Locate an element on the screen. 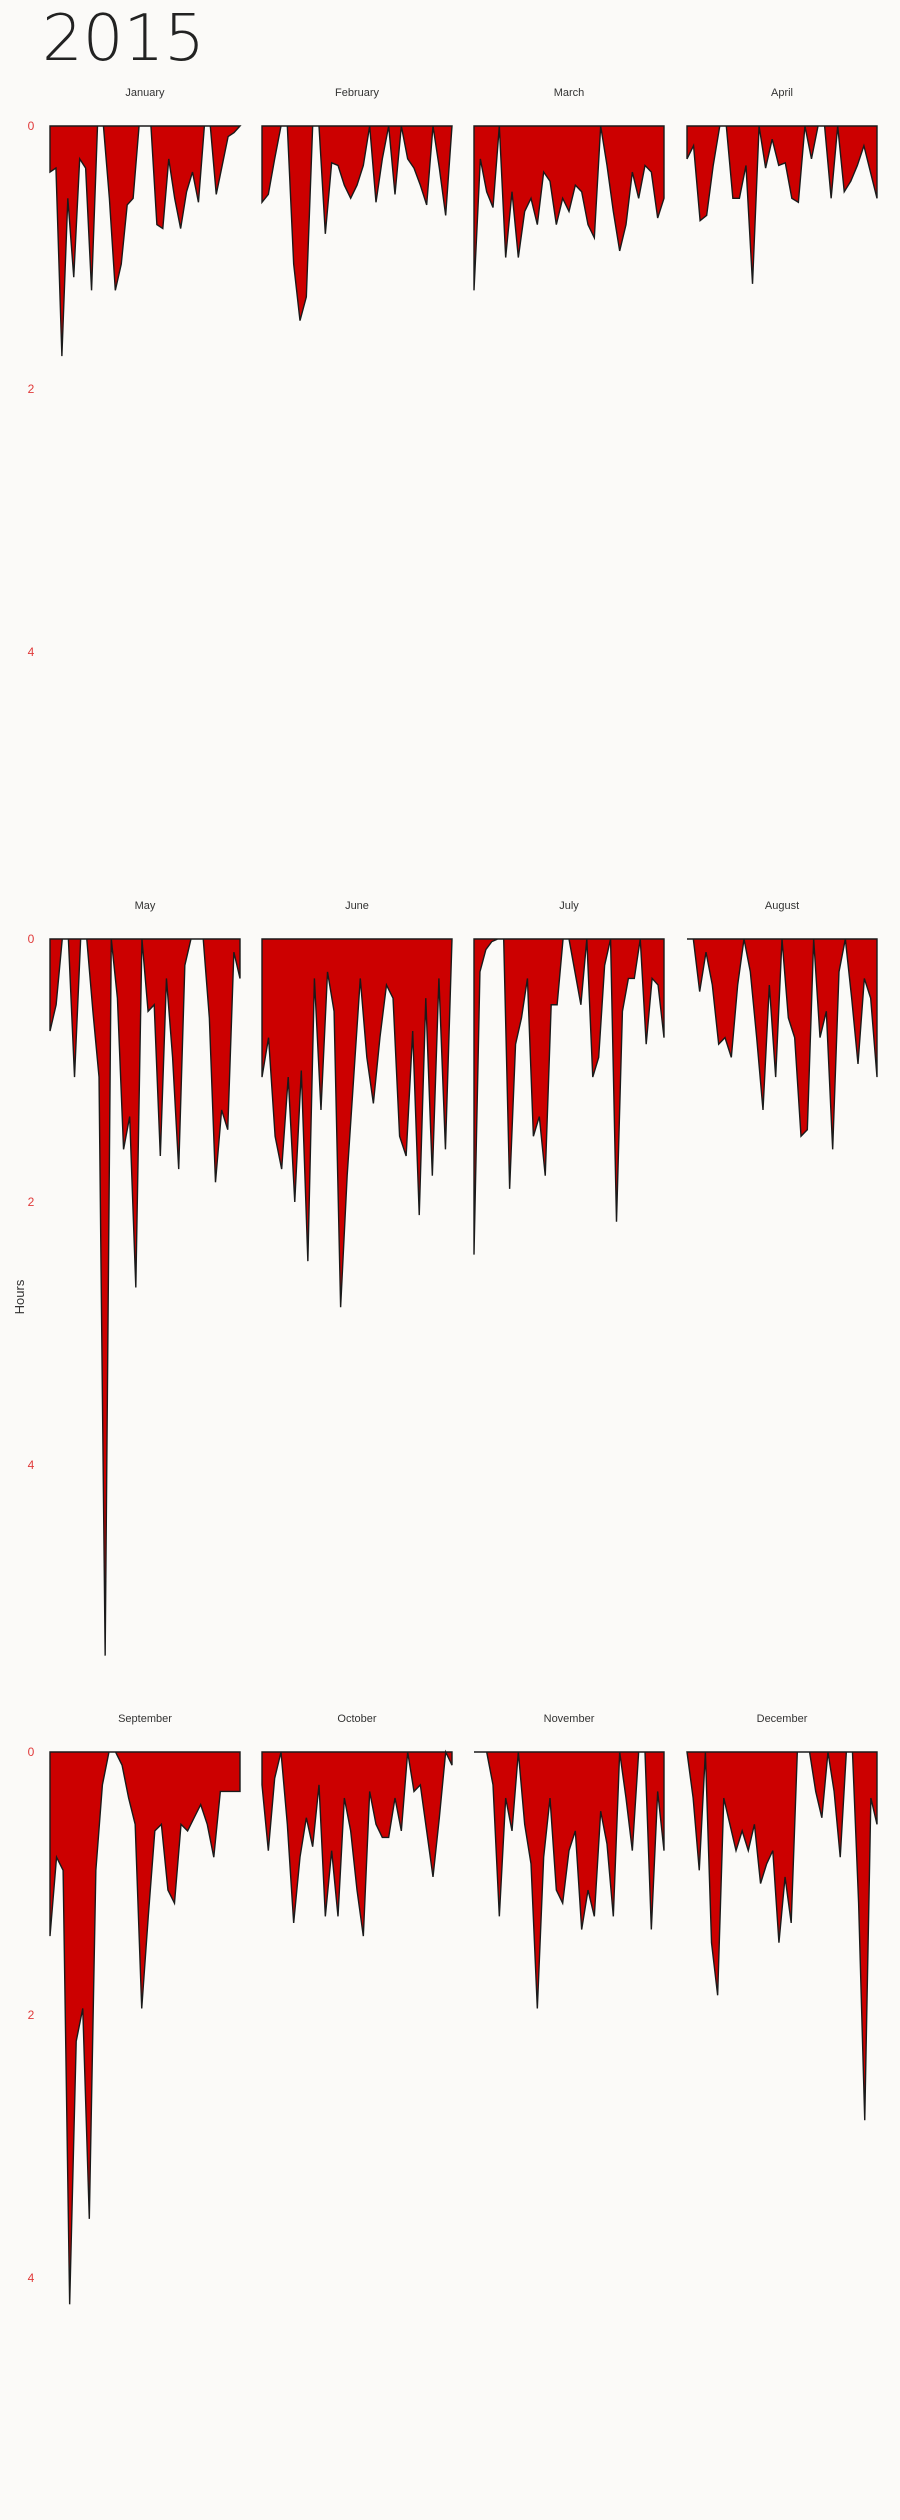 The width and height of the screenshot is (900, 2520). month-title: March is located at coordinates (569, 93).